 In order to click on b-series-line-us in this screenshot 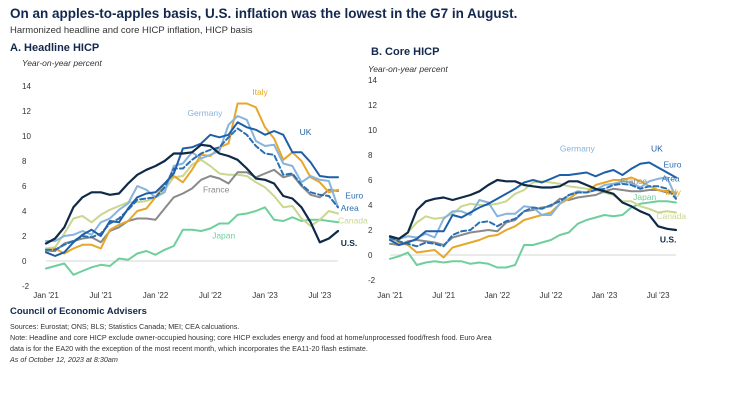, I will do `click(533, 209)`.